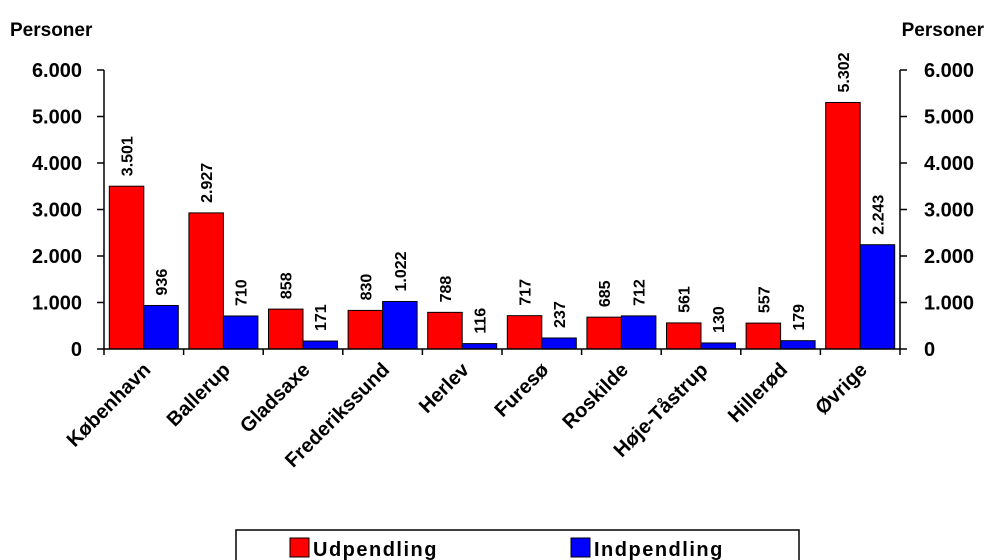 This screenshot has width=994, height=560. I want to click on category-label-hillerod: Hillerød, so click(758, 393).